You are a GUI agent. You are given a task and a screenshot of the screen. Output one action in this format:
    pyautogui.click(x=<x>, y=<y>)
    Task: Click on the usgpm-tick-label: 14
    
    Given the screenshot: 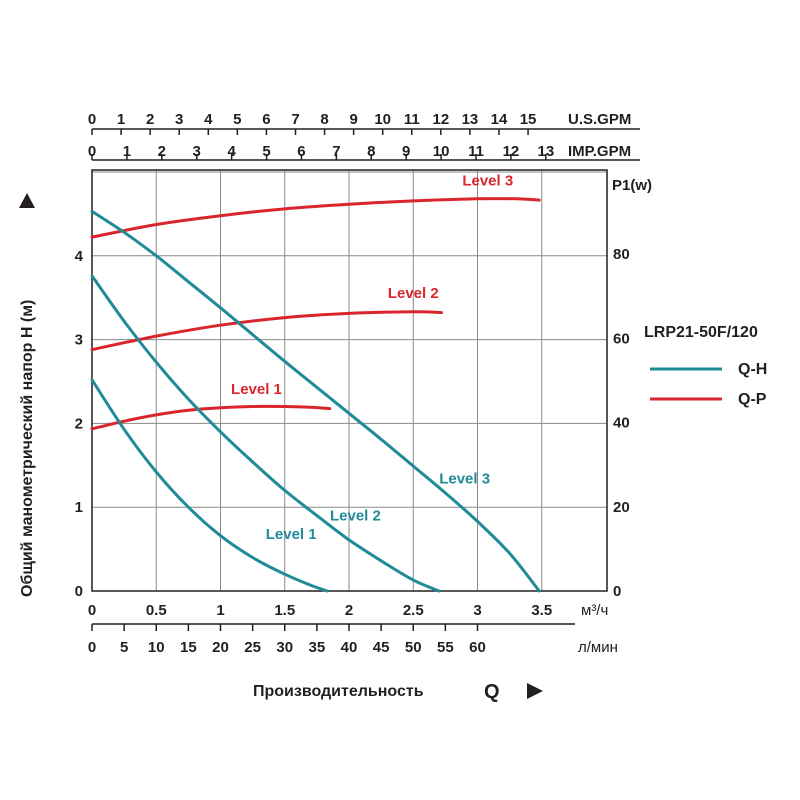 What is the action you would take?
    pyautogui.click(x=499, y=119)
    